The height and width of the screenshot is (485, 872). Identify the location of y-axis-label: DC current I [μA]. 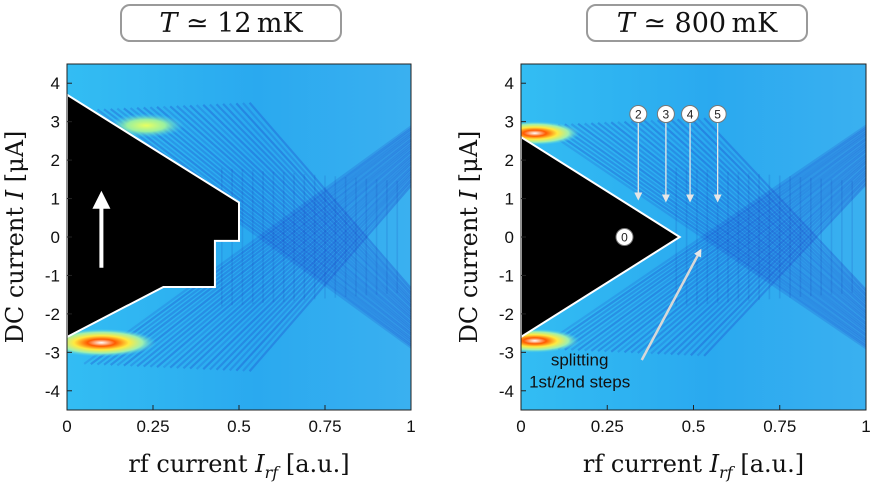
(469, 237).